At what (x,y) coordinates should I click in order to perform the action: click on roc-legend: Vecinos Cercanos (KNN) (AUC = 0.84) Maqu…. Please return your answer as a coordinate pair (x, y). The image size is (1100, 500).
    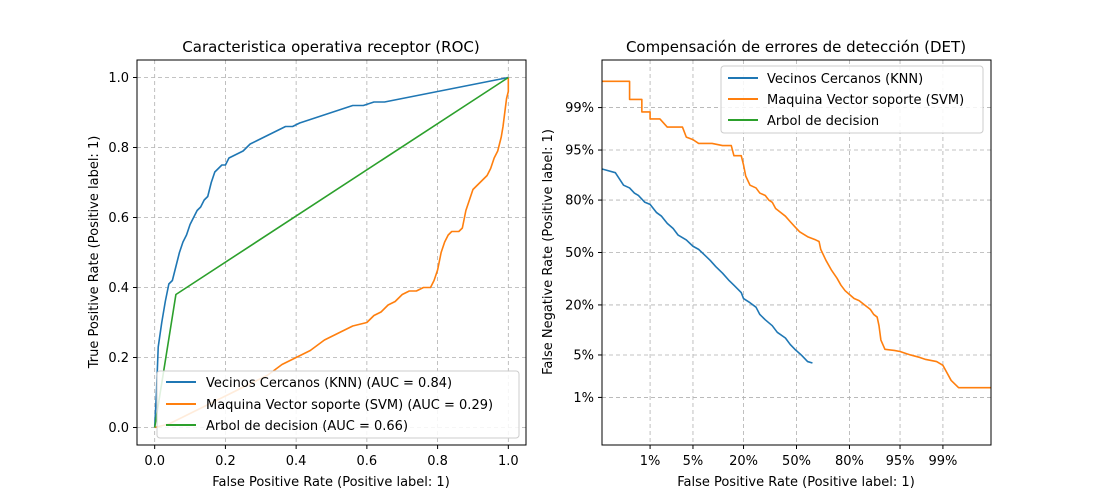
    Looking at the image, I should click on (338, 404).